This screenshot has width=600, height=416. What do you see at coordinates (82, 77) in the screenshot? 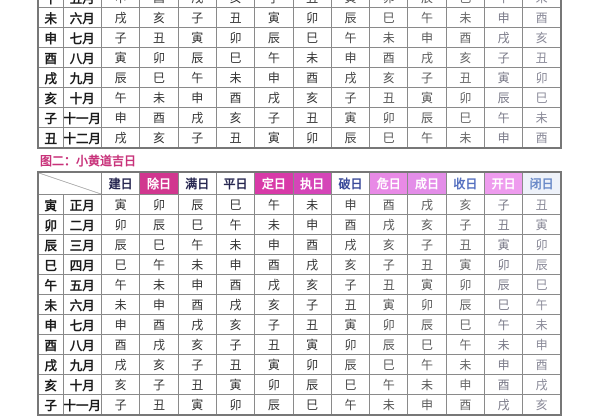
I see `month-cell: 九月` at bounding box center [82, 77].